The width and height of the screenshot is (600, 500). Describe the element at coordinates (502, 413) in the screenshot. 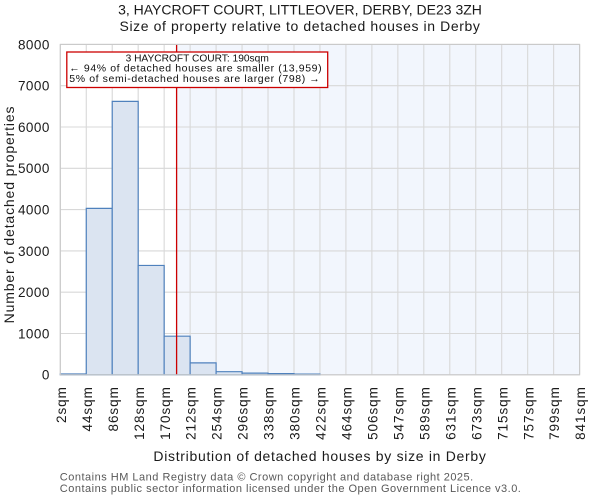

I see `svg-text: 715sqm` at that location.